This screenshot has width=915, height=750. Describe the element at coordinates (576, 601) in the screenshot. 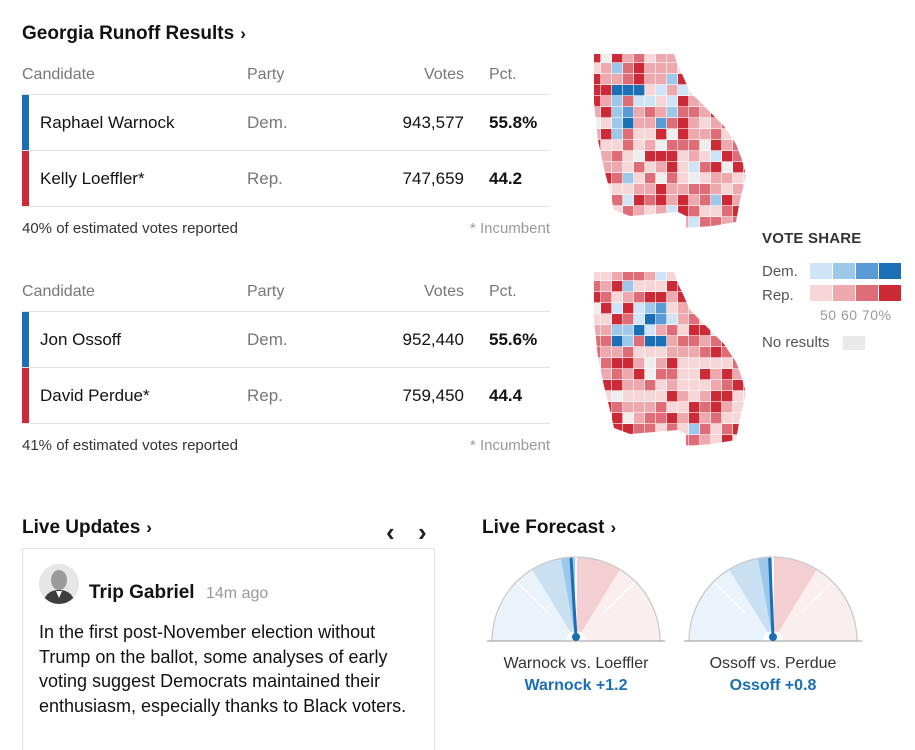

I see `forecast-gauge-warnock` at that location.